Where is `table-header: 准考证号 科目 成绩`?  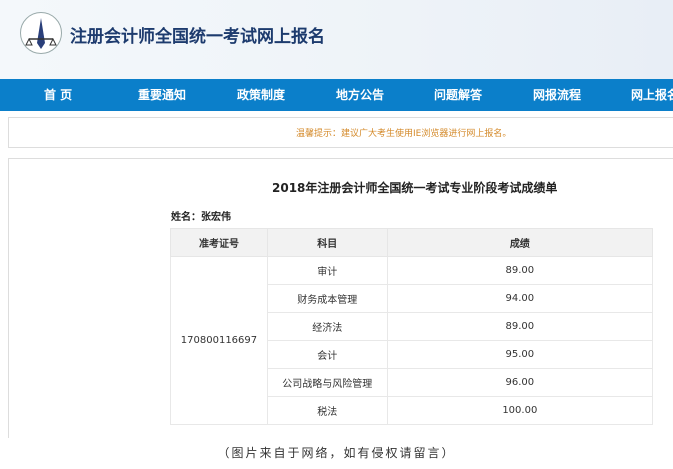
table-header: 准考证号 科目 成绩 is located at coordinates (412, 242).